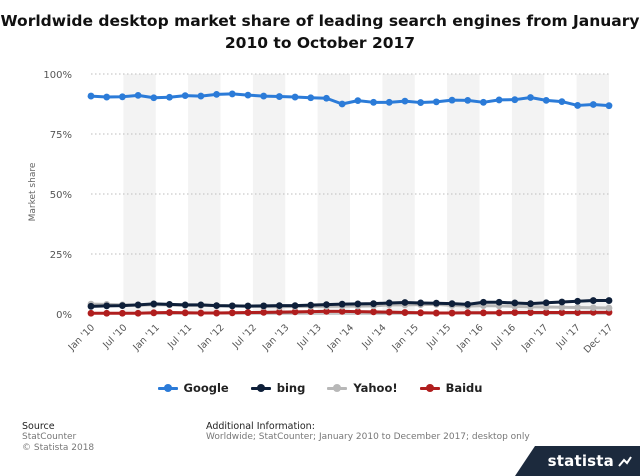 This screenshot has width=640, height=476. What do you see at coordinates (193, 388) in the screenshot?
I see `legend-item-google: Google` at bounding box center [193, 388].